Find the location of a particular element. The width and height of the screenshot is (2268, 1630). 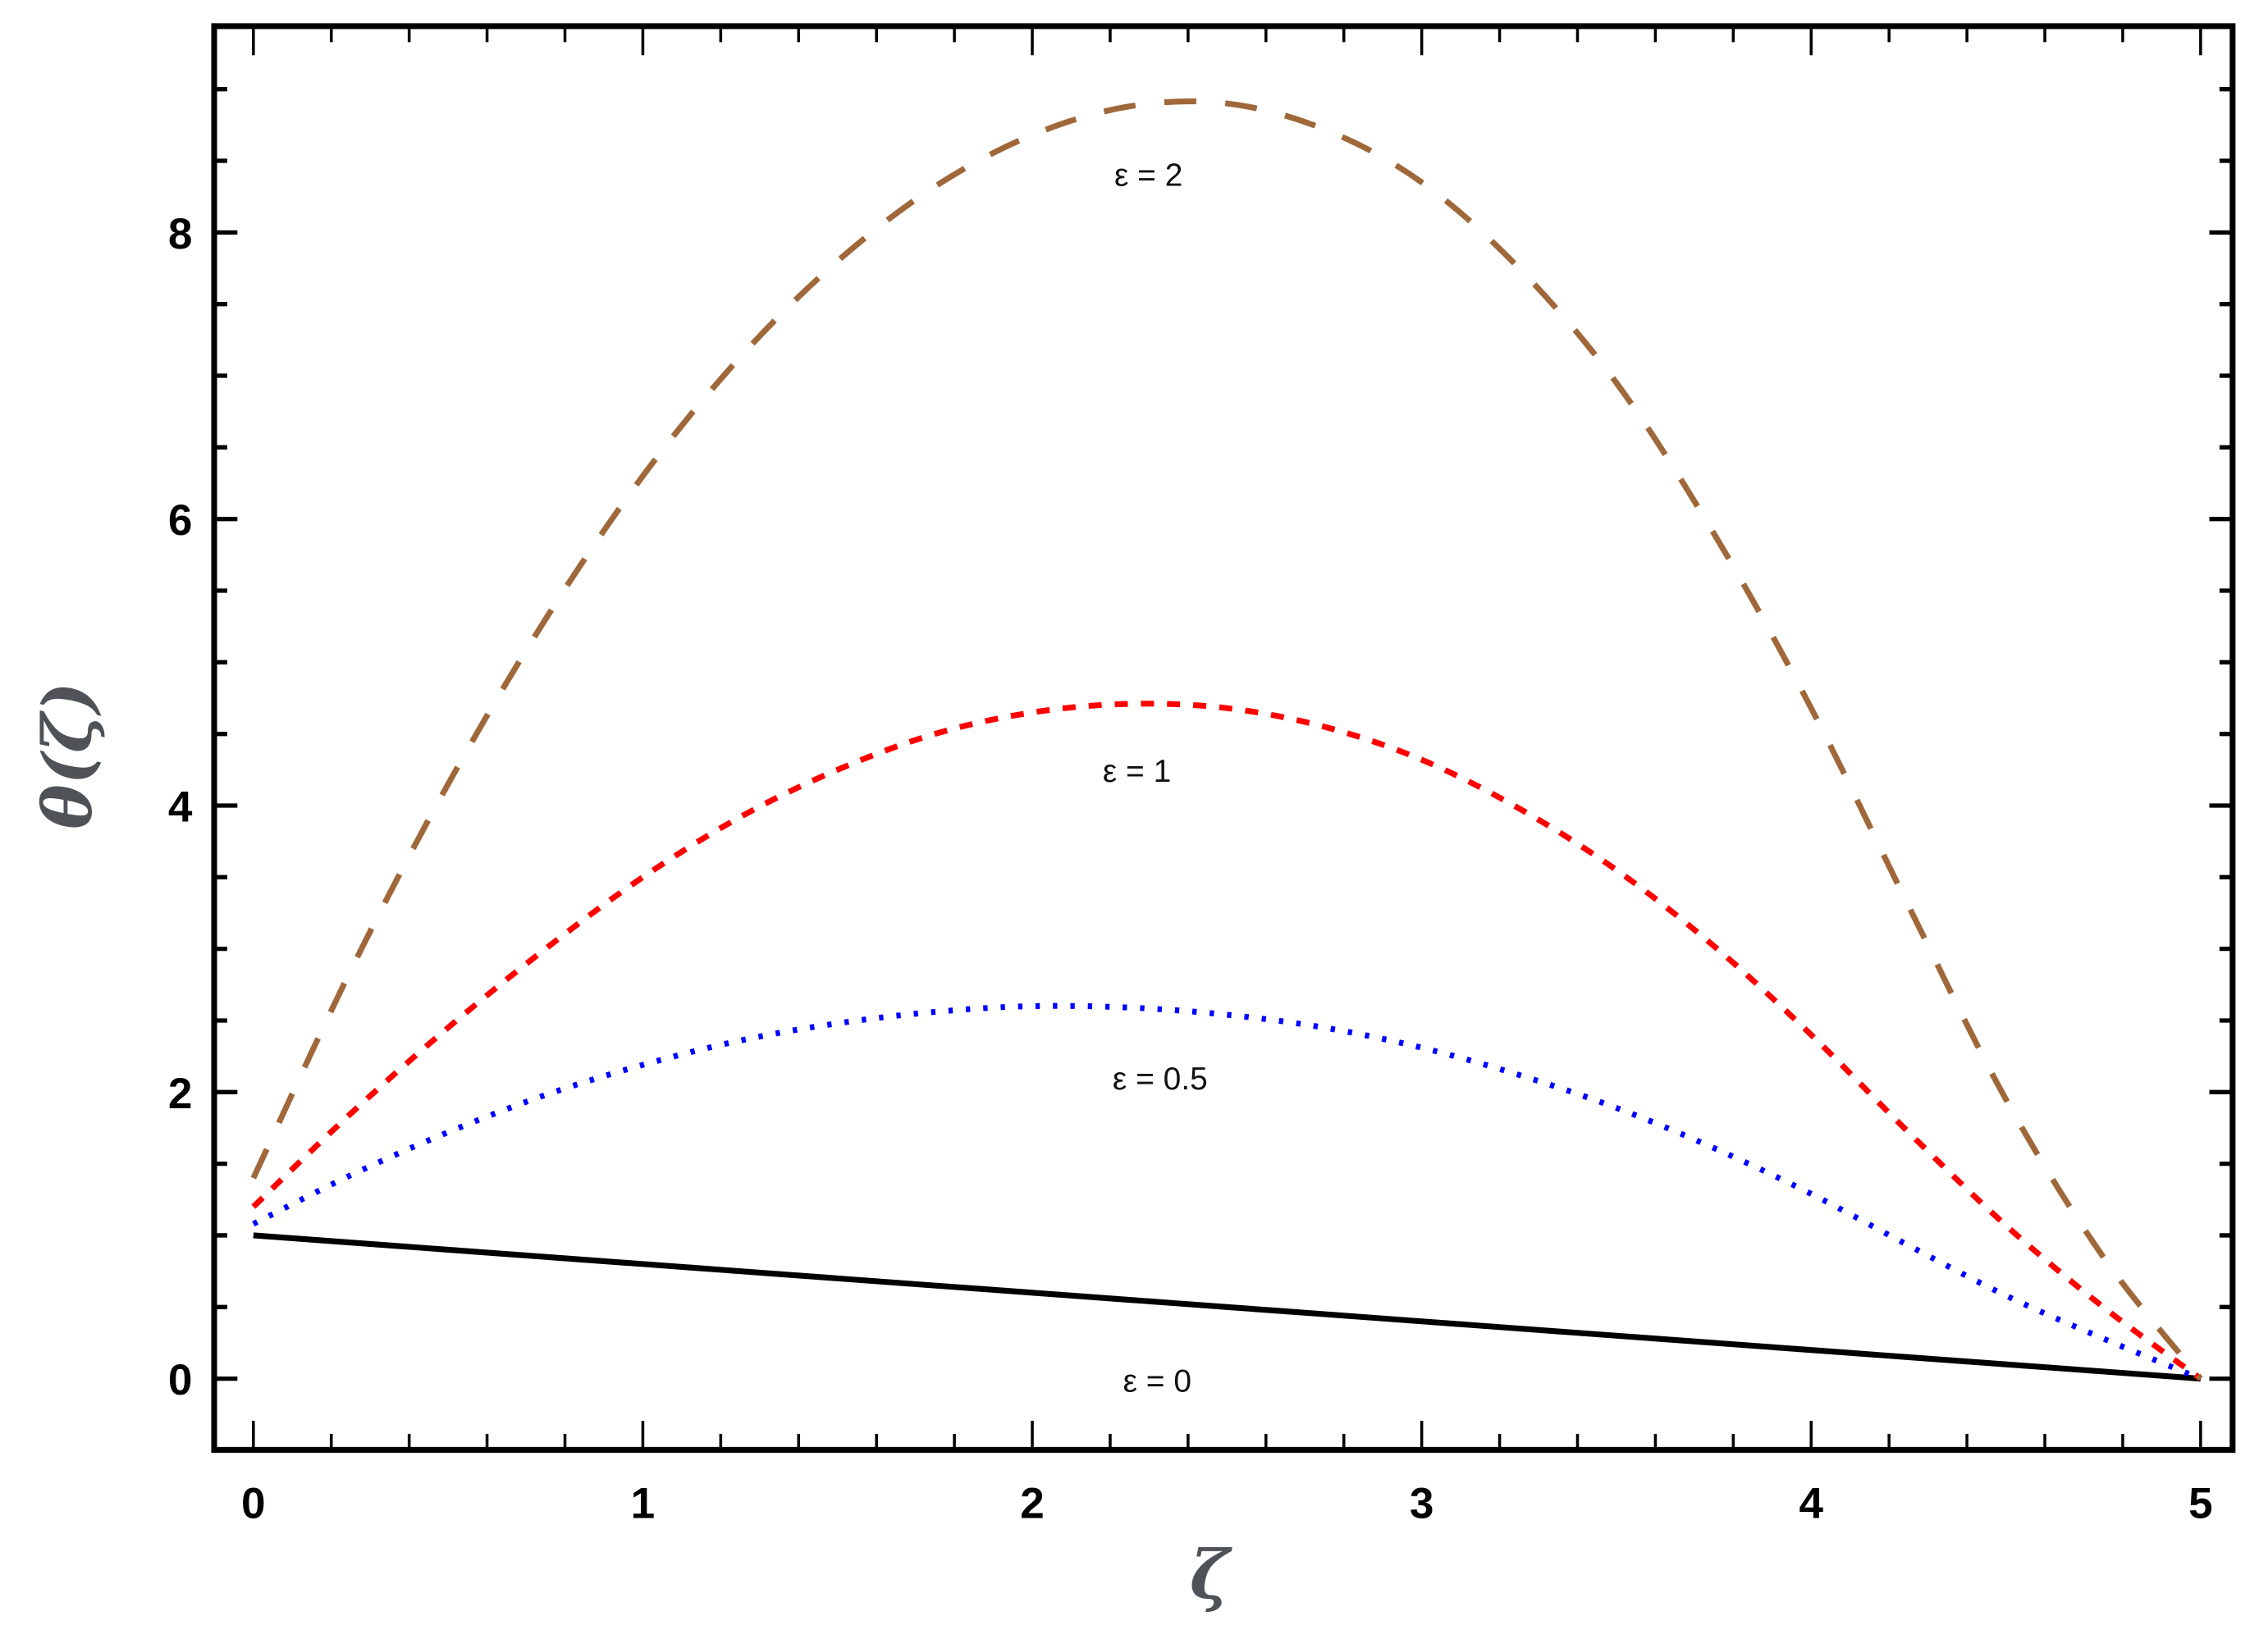

x-tick-label: 0 is located at coordinates (253, 1504).